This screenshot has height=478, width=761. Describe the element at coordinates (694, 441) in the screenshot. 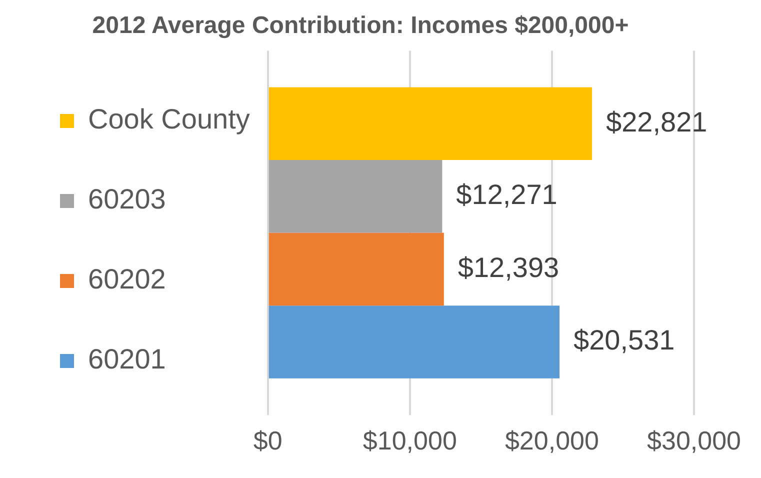

I see `x-tick-label: $30,000` at that location.